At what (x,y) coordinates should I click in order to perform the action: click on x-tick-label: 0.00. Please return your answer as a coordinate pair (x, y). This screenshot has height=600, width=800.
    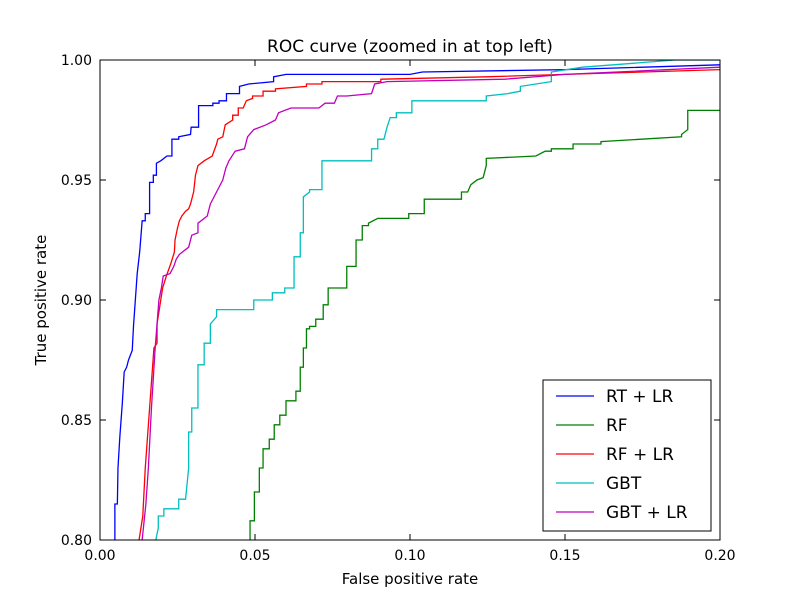
    Looking at the image, I should click on (99, 556).